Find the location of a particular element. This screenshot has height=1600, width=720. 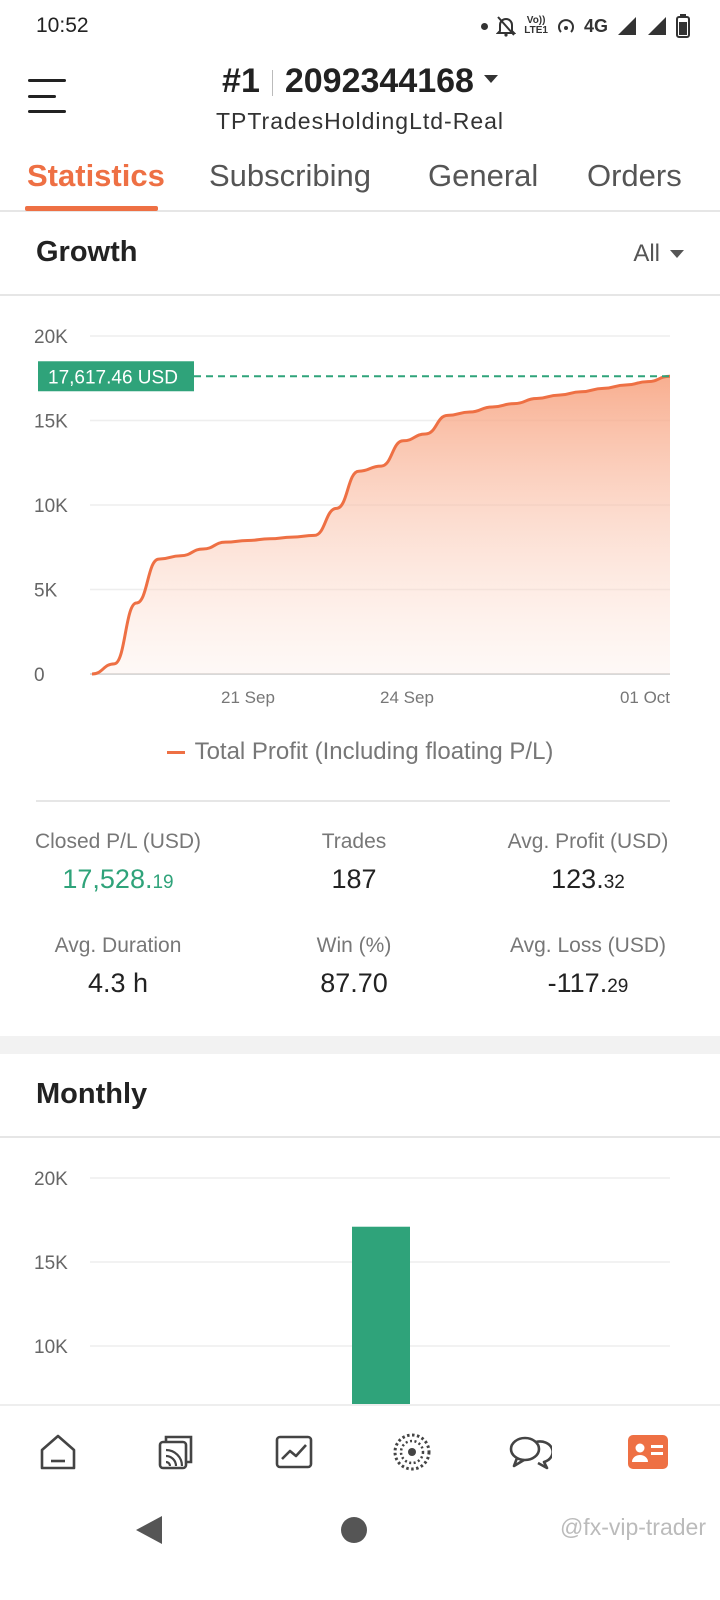

y-tick-label: 0 is located at coordinates (39, 675).